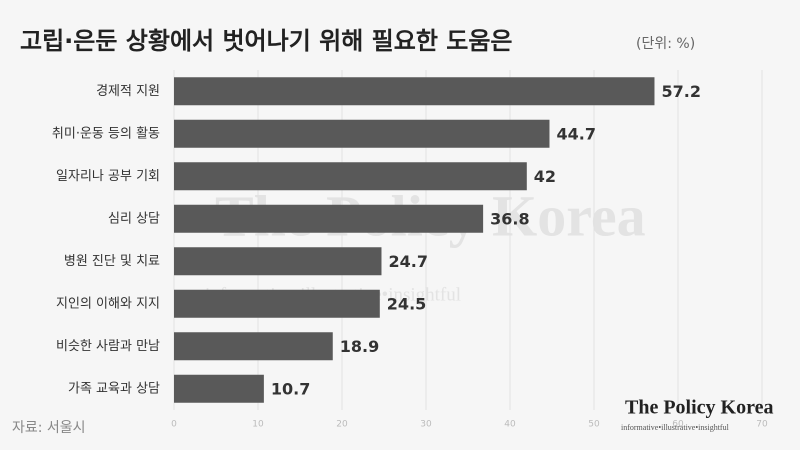 The image size is (800, 450). I want to click on y-tick-label: 심리 상담, so click(134, 218).